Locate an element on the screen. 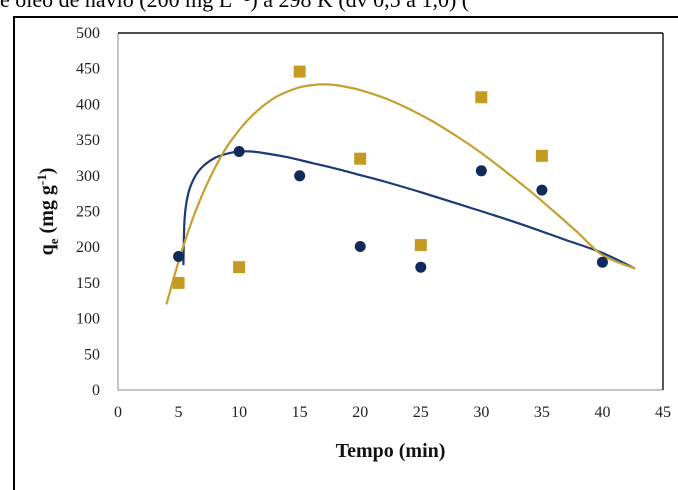 The height and width of the screenshot is (490, 678). x-tick-label: 35 is located at coordinates (542, 412).